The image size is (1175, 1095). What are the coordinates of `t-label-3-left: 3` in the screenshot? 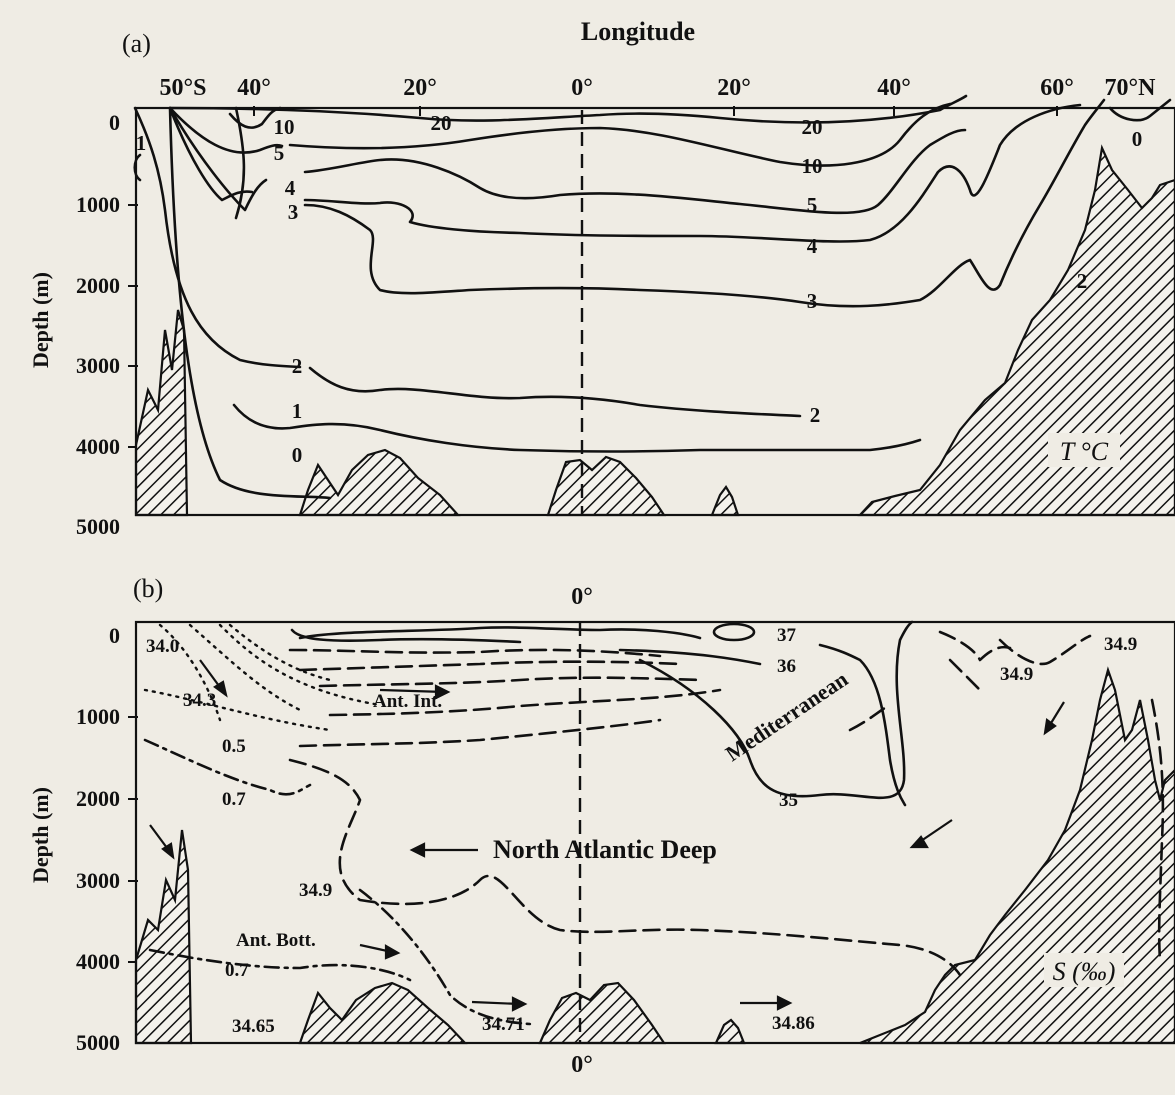 It's located at (293, 212).